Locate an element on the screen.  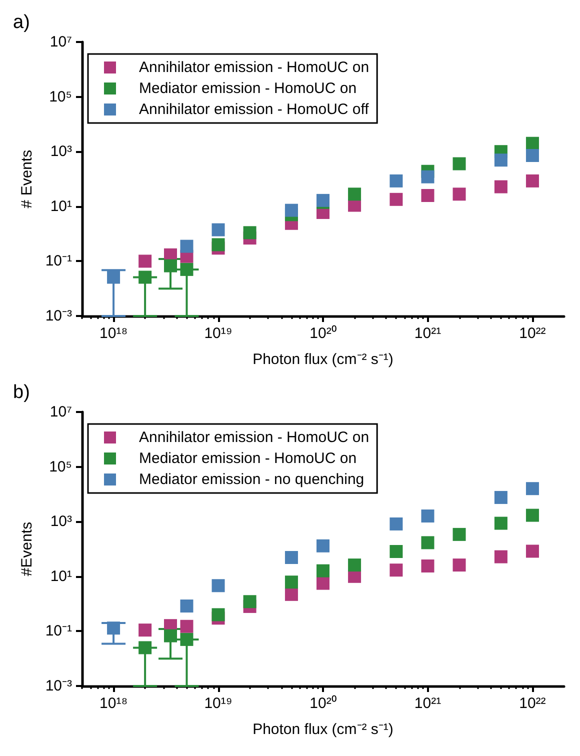
y-axis-title: #Events is located at coordinates (27, 549).